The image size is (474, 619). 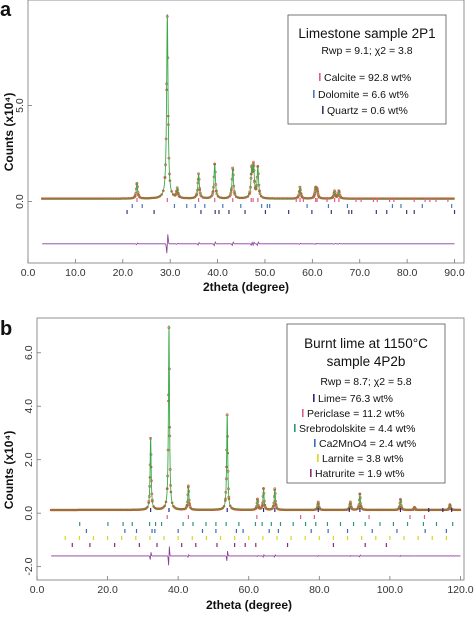 I want to click on panel-b-xtick-label: 80.0, so click(x=319, y=590).